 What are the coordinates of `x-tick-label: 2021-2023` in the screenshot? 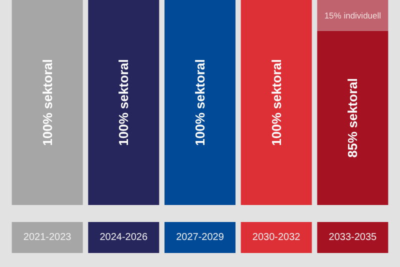 It's located at (47, 237).